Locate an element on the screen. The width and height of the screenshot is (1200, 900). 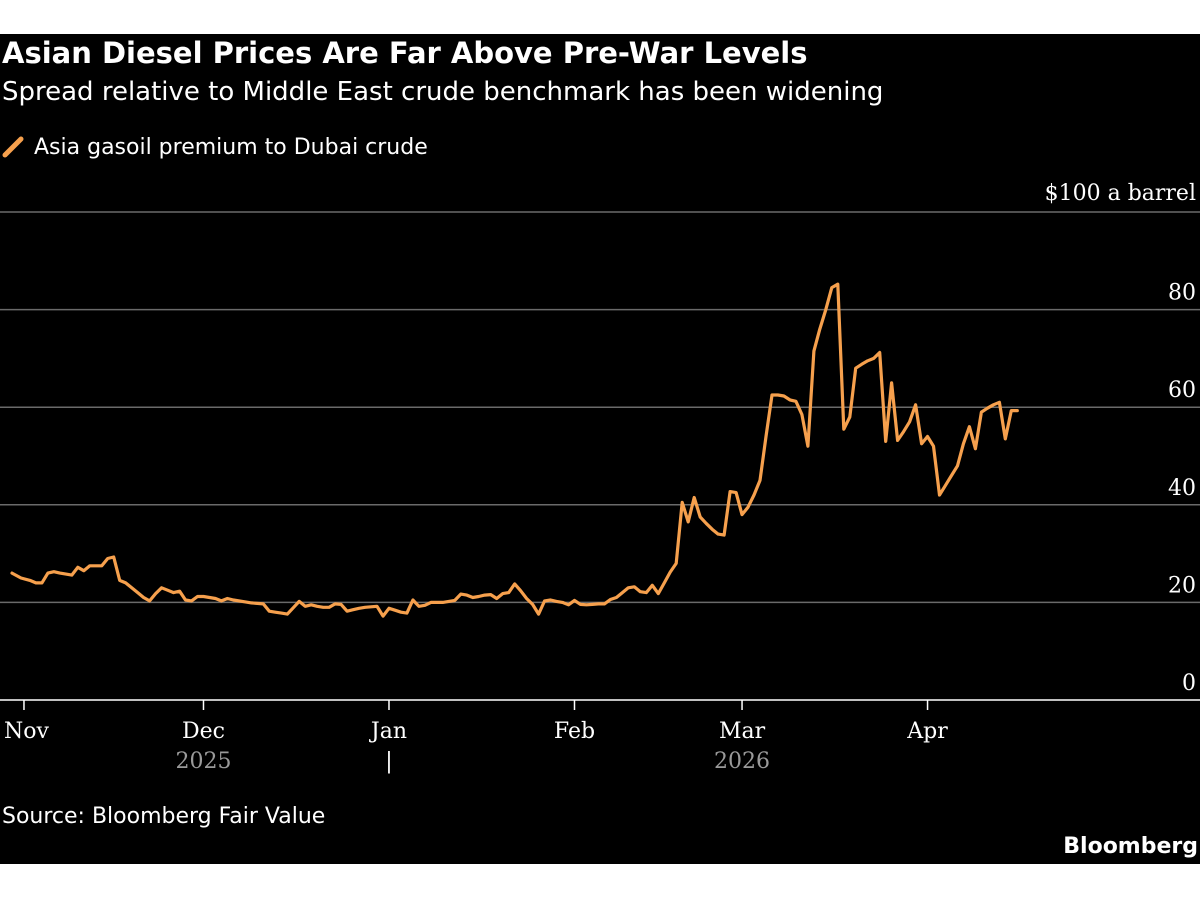
y-tick-label-80: 80 is located at coordinates (1182, 293).